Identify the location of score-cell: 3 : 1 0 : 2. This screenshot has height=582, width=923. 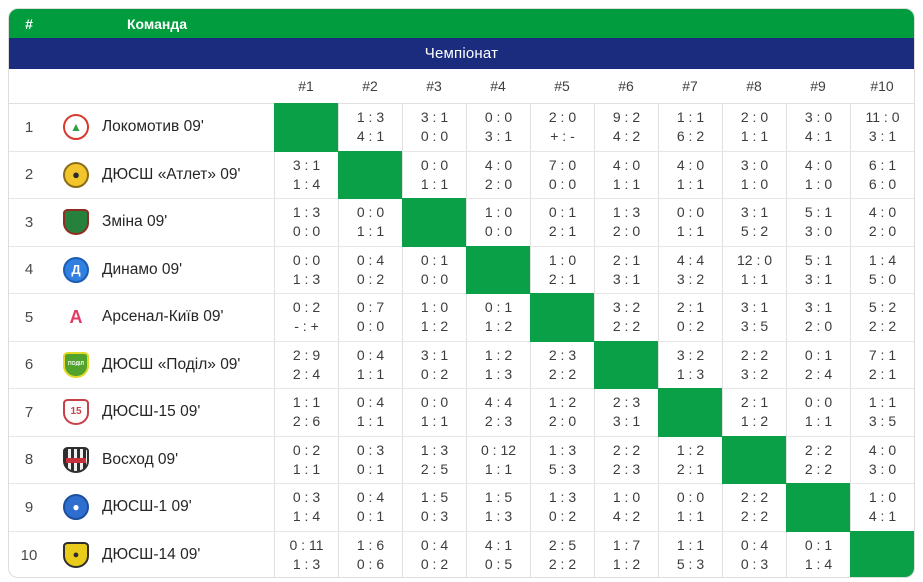
(434, 364).